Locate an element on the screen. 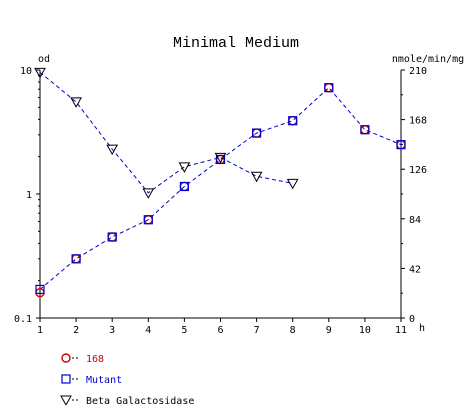 This screenshot has width=472, height=405. x-tick-label-3: 3 is located at coordinates (112, 330).